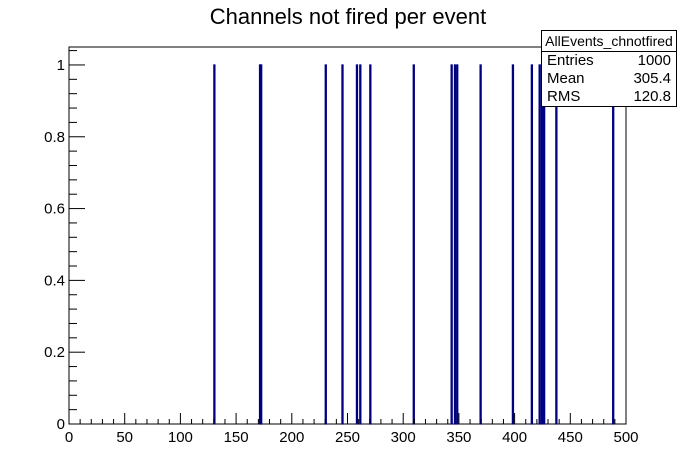 The height and width of the screenshot is (472, 696). I want to click on y-tick-label: 0.2, so click(54, 352).